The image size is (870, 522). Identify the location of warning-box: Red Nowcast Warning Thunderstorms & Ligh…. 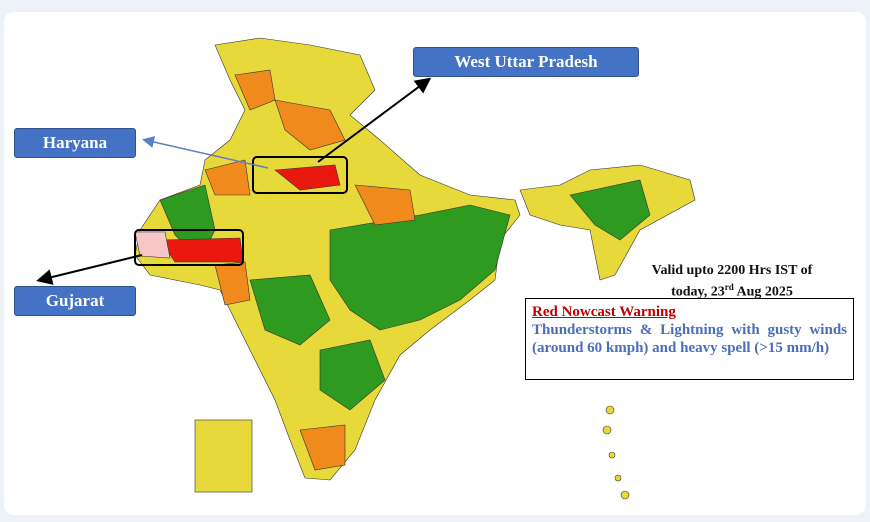
(689, 339).